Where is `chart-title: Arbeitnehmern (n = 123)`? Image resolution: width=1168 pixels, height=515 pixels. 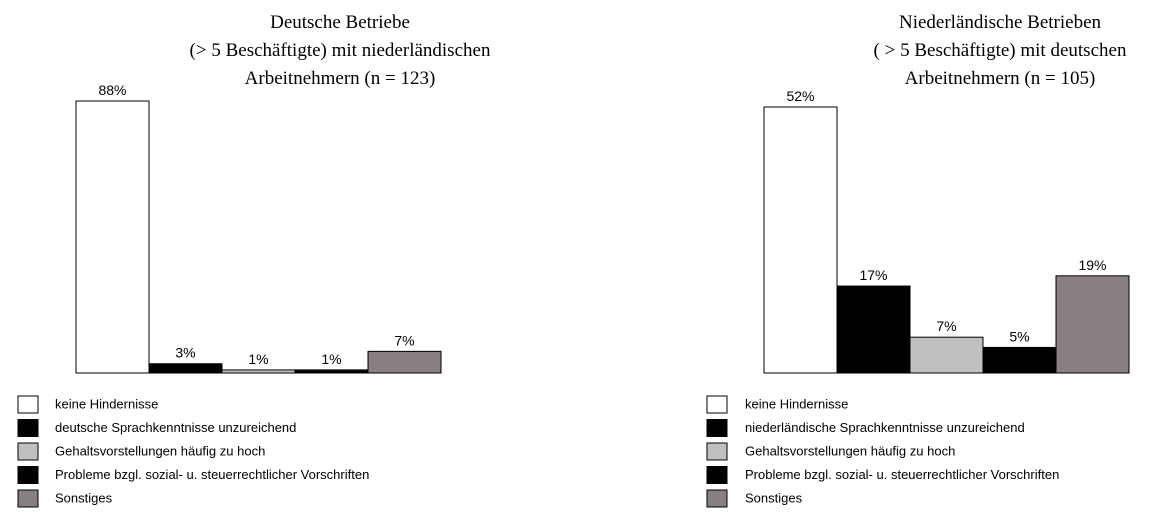
chart-title: Arbeitnehmern (n = 123) is located at coordinates (340, 78).